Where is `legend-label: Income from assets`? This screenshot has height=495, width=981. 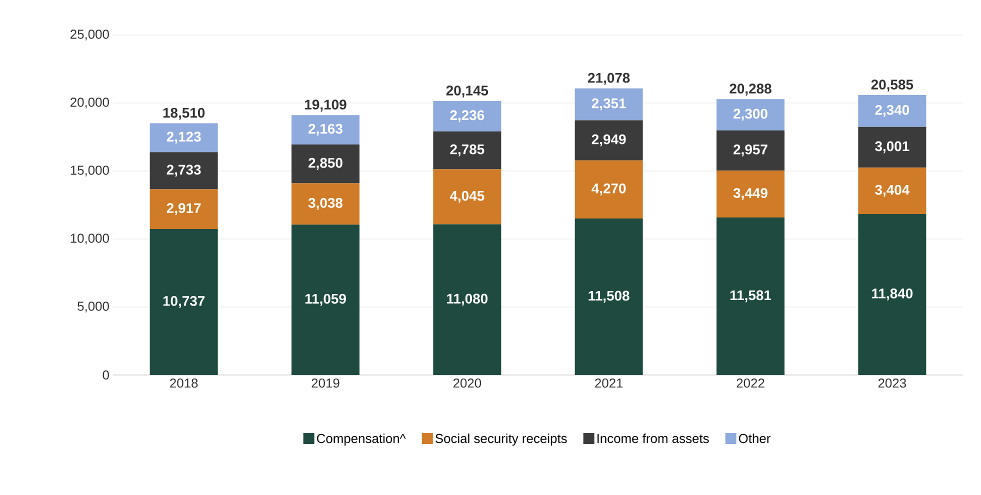 legend-label: Income from assets is located at coordinates (653, 439).